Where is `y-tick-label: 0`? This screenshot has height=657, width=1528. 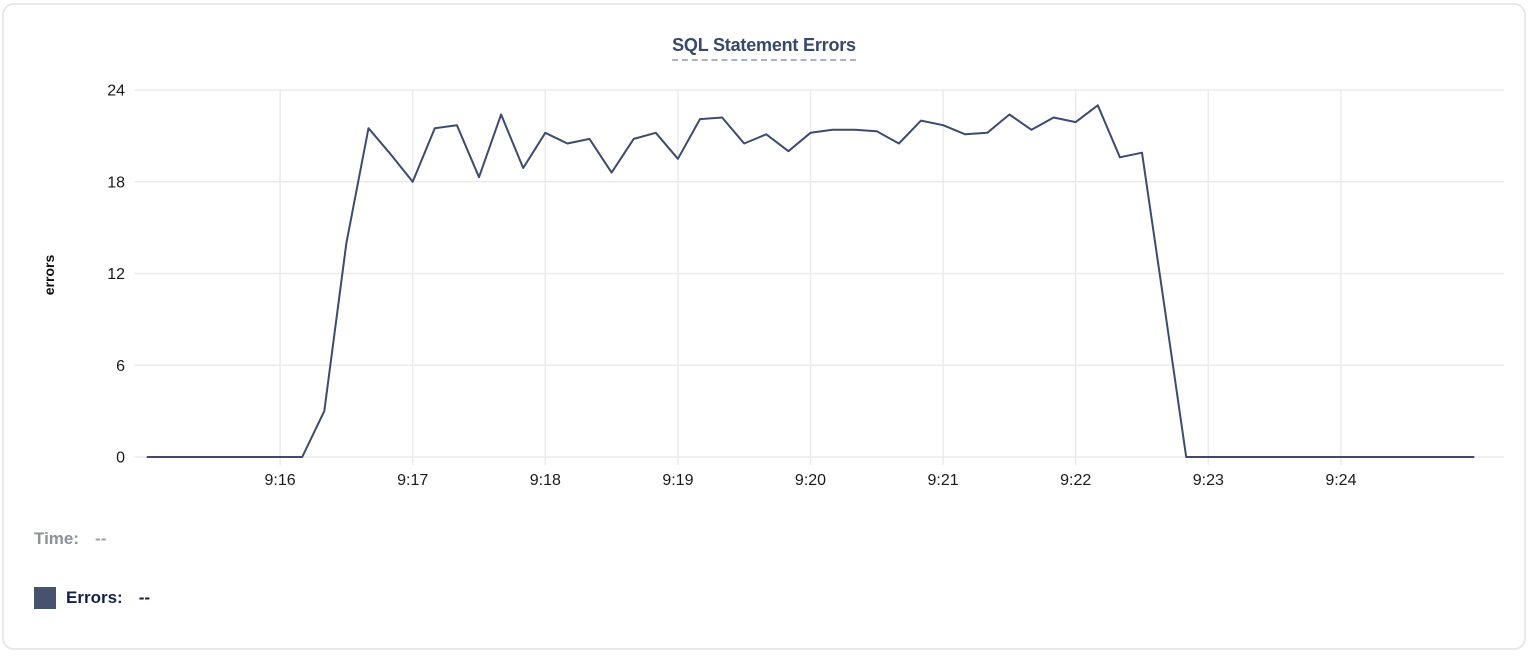 y-tick-label: 0 is located at coordinates (120, 458).